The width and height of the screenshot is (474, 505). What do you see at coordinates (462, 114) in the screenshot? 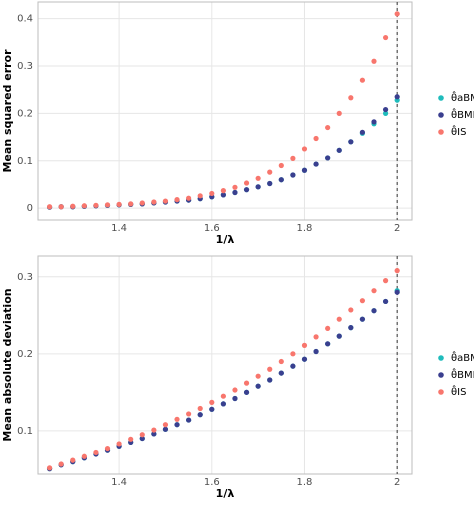
I see `legend-label: θ̂BMM` at bounding box center [462, 114].